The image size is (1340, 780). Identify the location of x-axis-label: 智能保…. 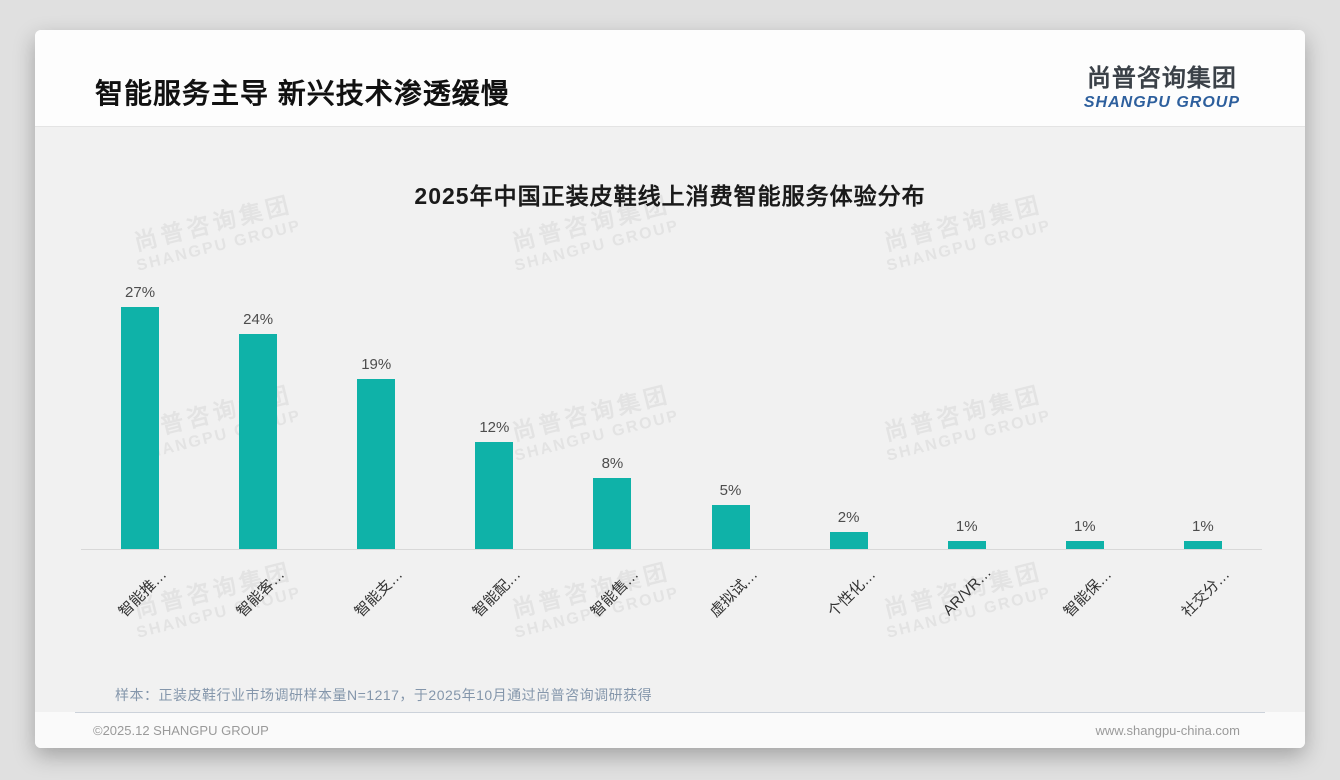
(1087, 593).